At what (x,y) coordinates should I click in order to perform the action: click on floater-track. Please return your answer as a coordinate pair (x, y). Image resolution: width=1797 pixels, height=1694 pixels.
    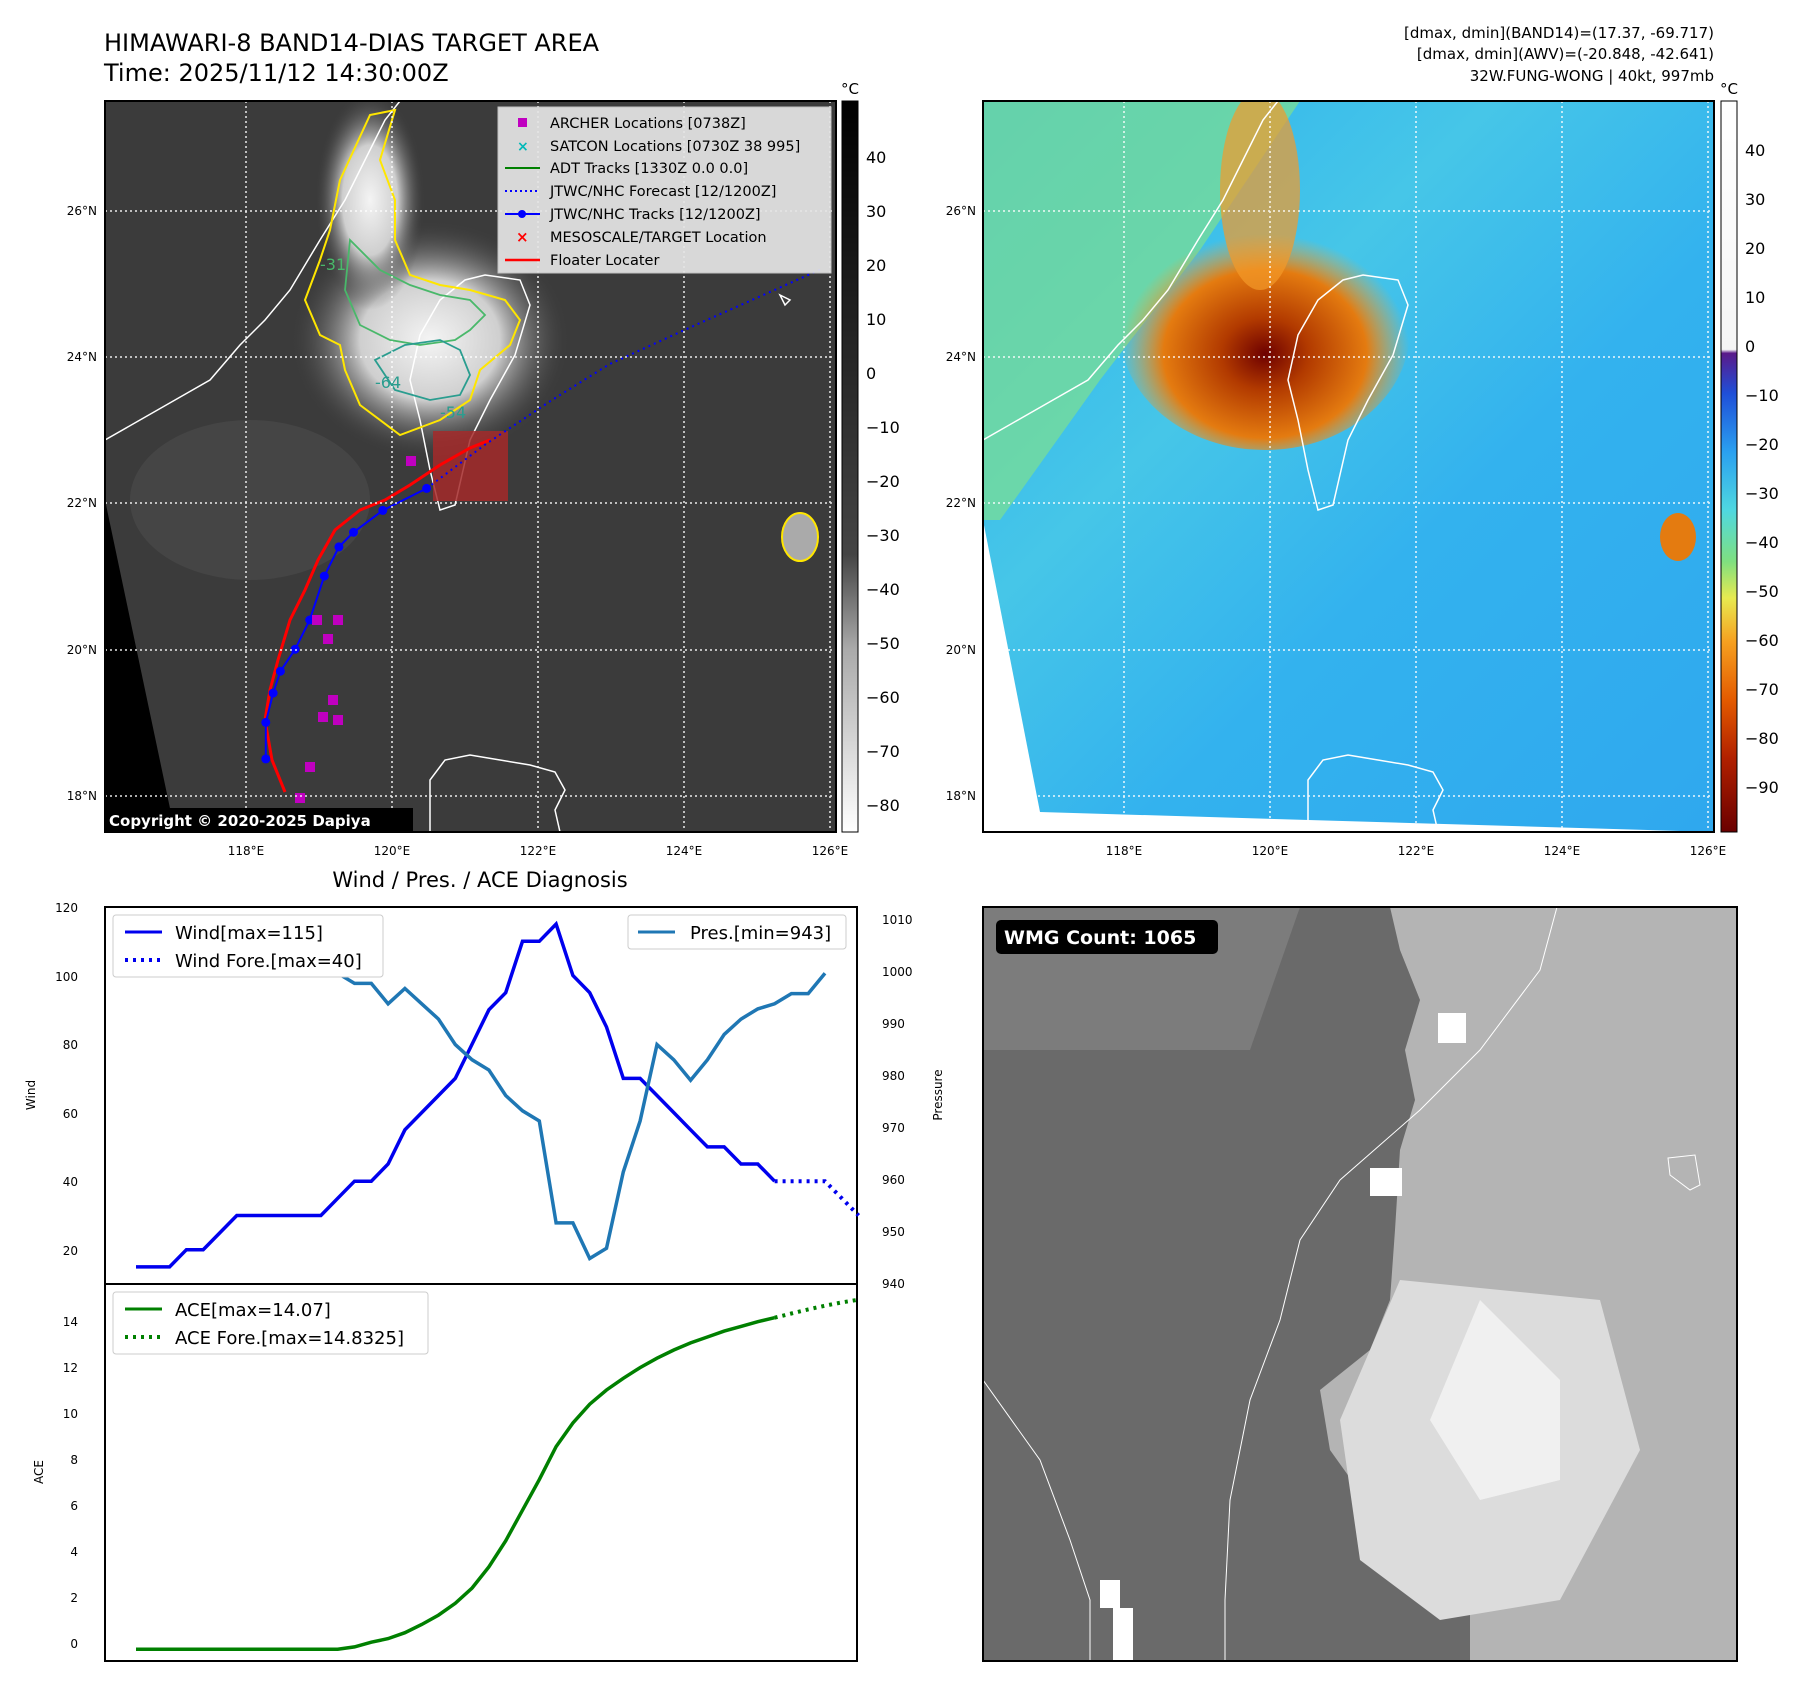
    Looking at the image, I should click on (377, 615).